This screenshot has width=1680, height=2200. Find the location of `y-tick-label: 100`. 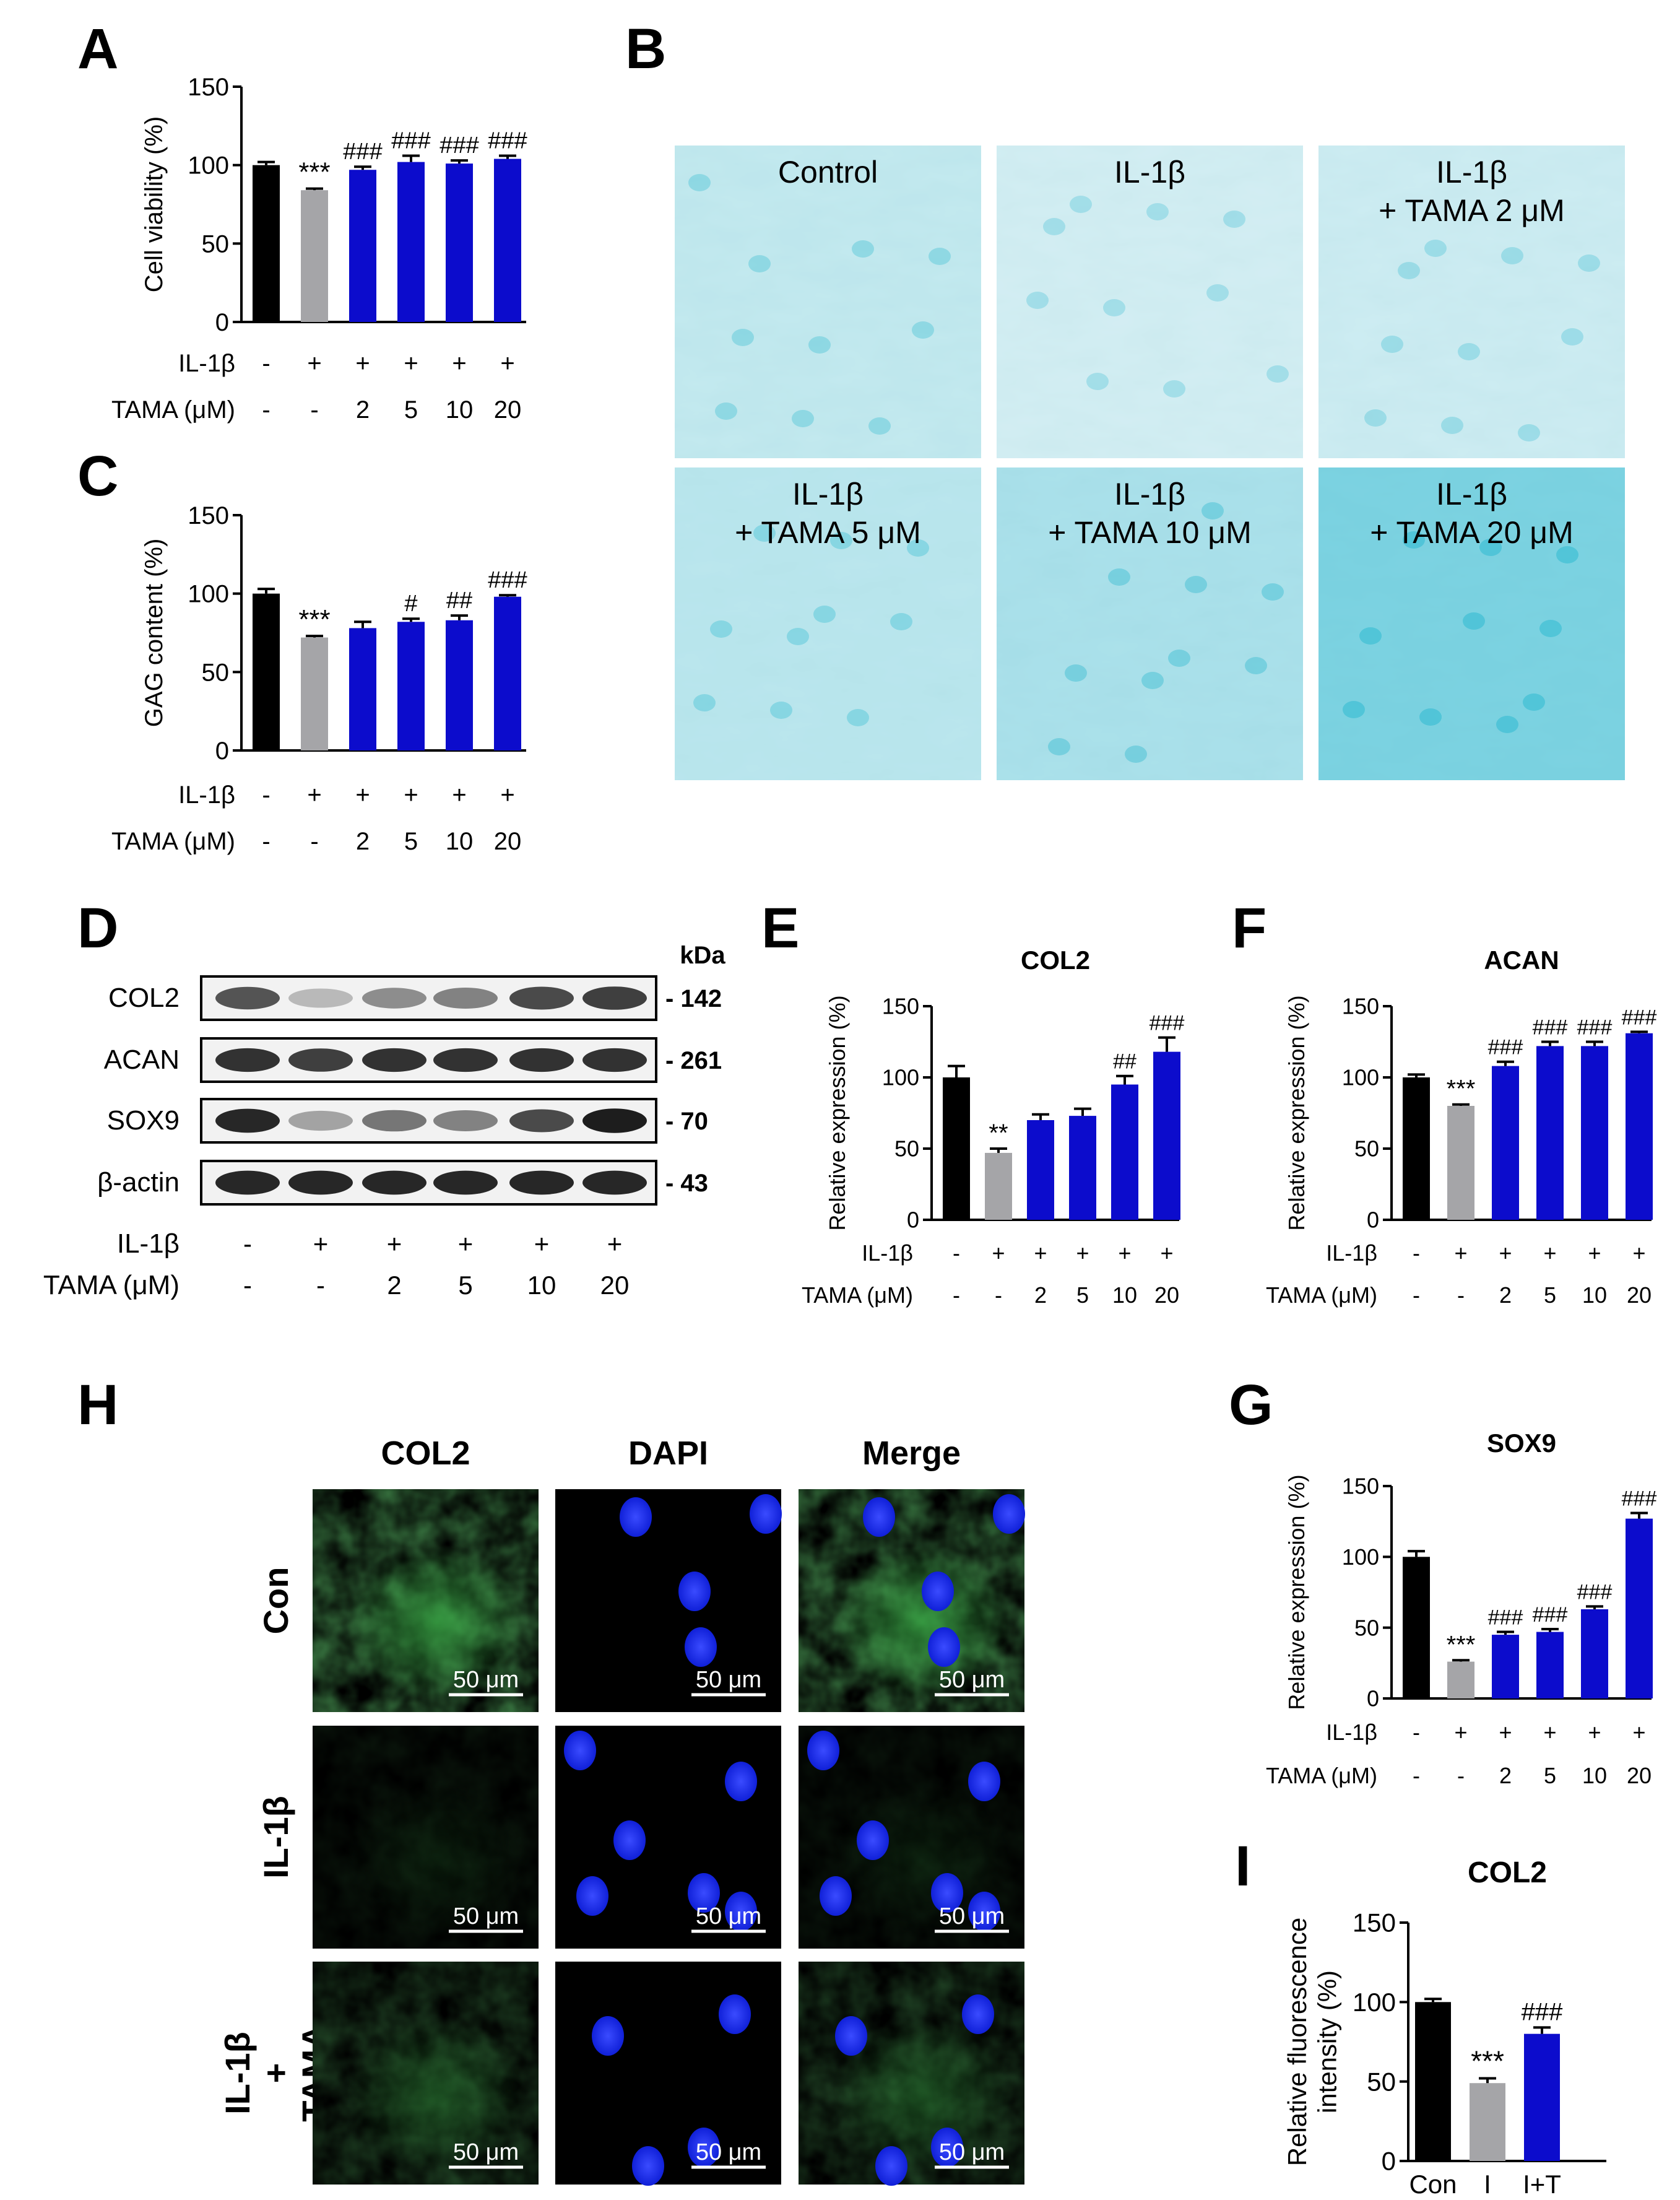

y-tick-label: 100 is located at coordinates (1374, 2002).